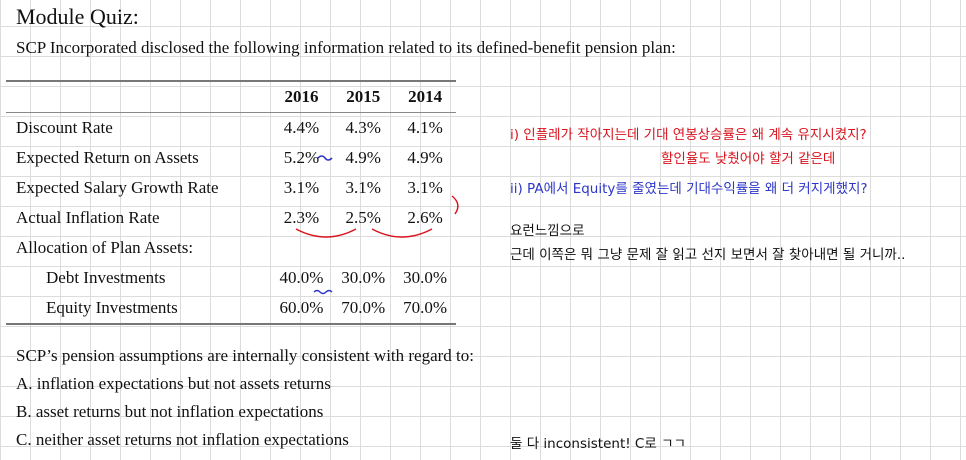 The image size is (966, 460). I want to click on annotation-answer: 둘 다 inconsistent! C로 ㄱㄱ, so click(598, 444).